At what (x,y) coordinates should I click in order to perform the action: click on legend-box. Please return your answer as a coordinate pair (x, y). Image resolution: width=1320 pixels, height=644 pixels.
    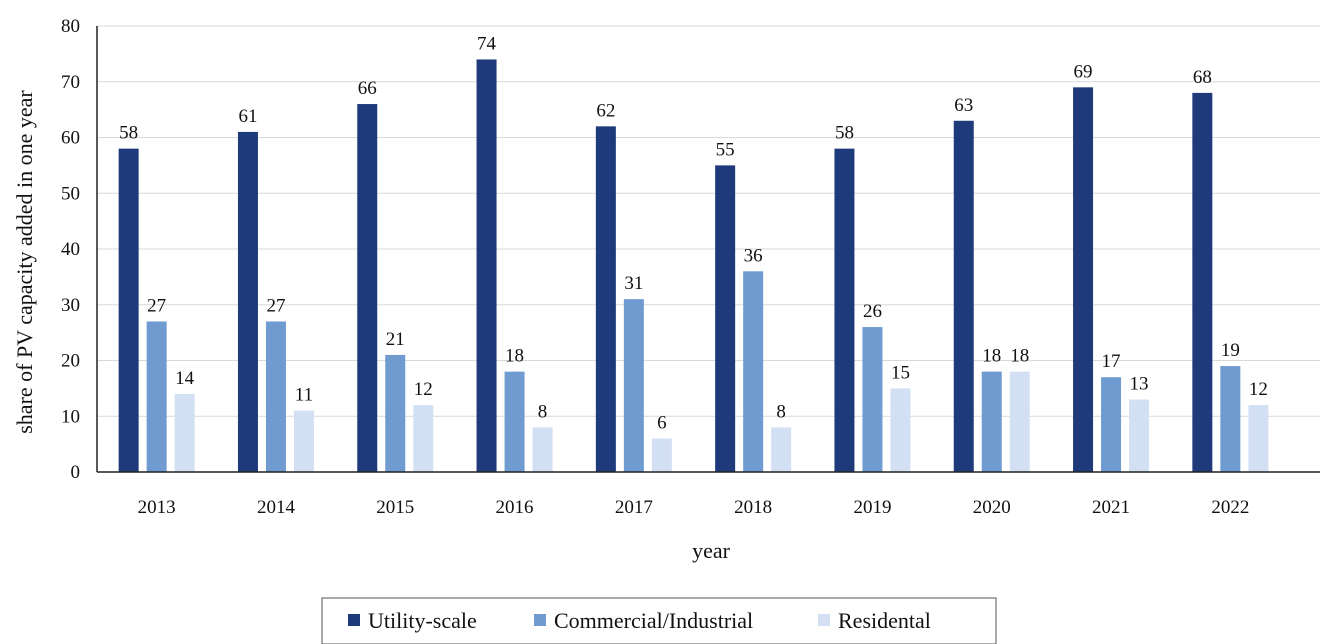
    Looking at the image, I should click on (659, 620).